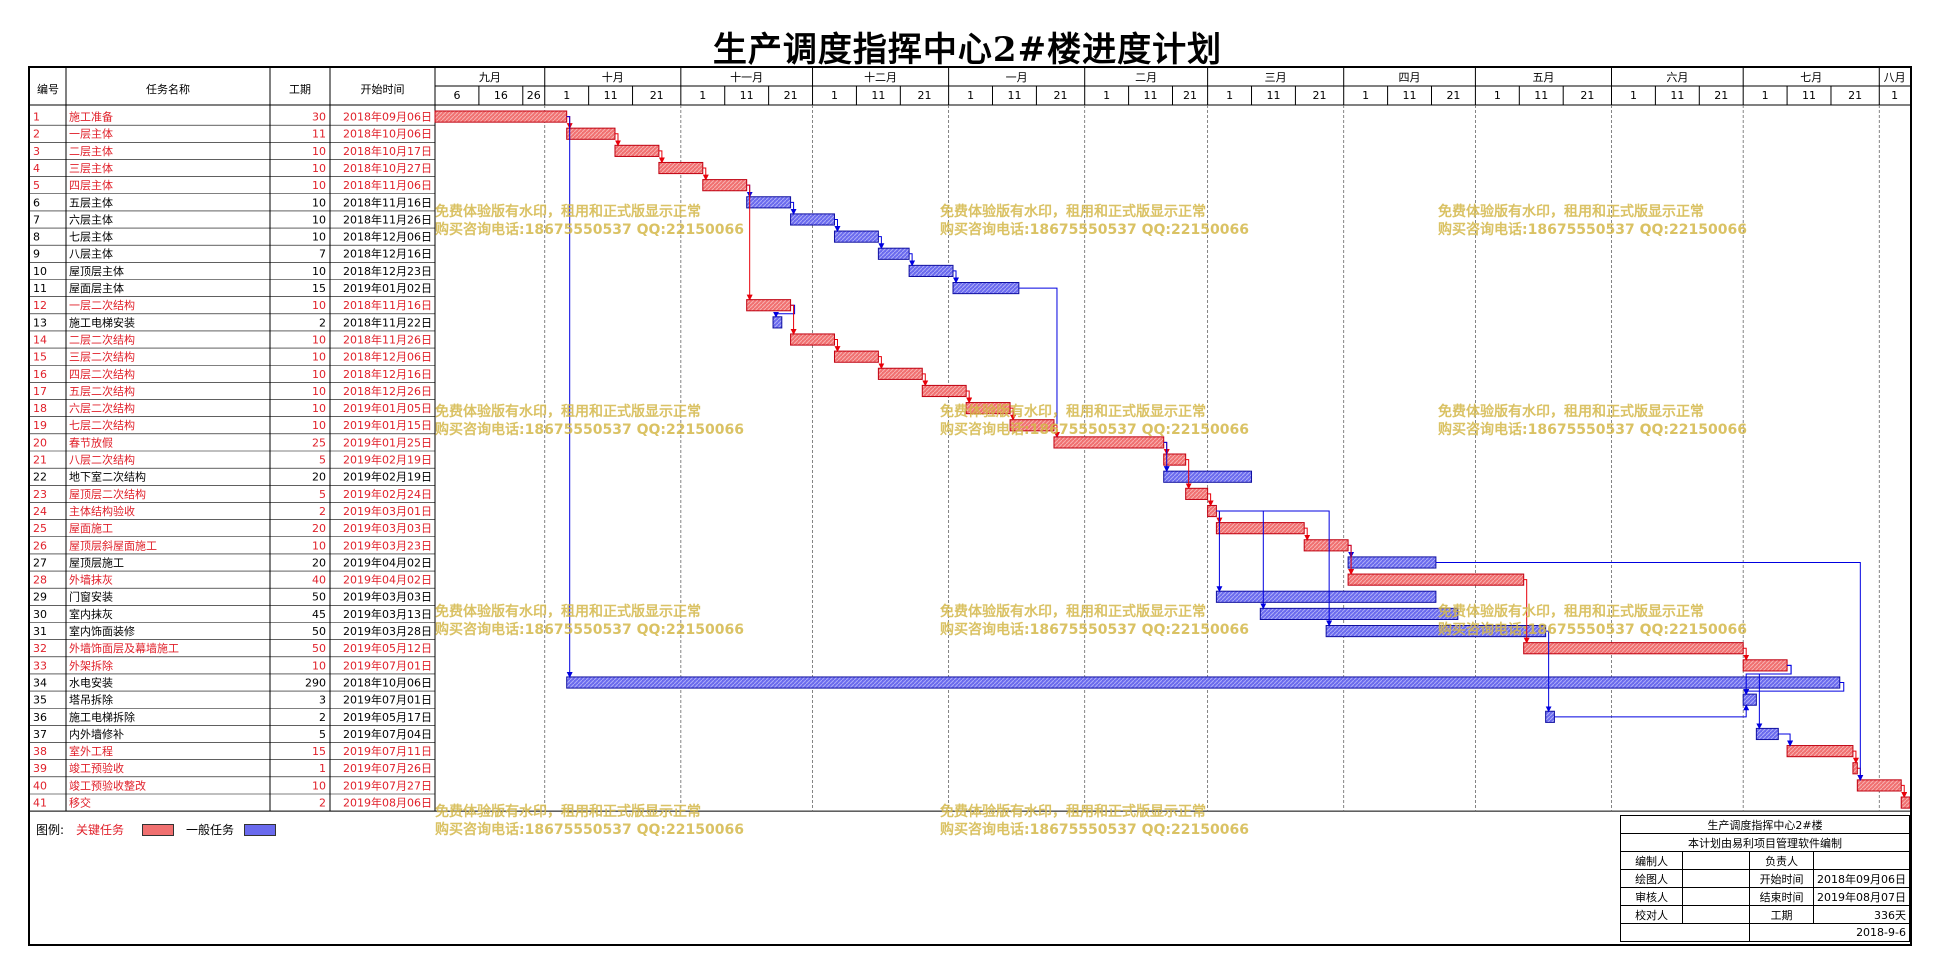 The height and width of the screenshot is (963, 1935). What do you see at coordinates (1677, 77) in the screenshot?
I see `month-label: 六月` at bounding box center [1677, 77].